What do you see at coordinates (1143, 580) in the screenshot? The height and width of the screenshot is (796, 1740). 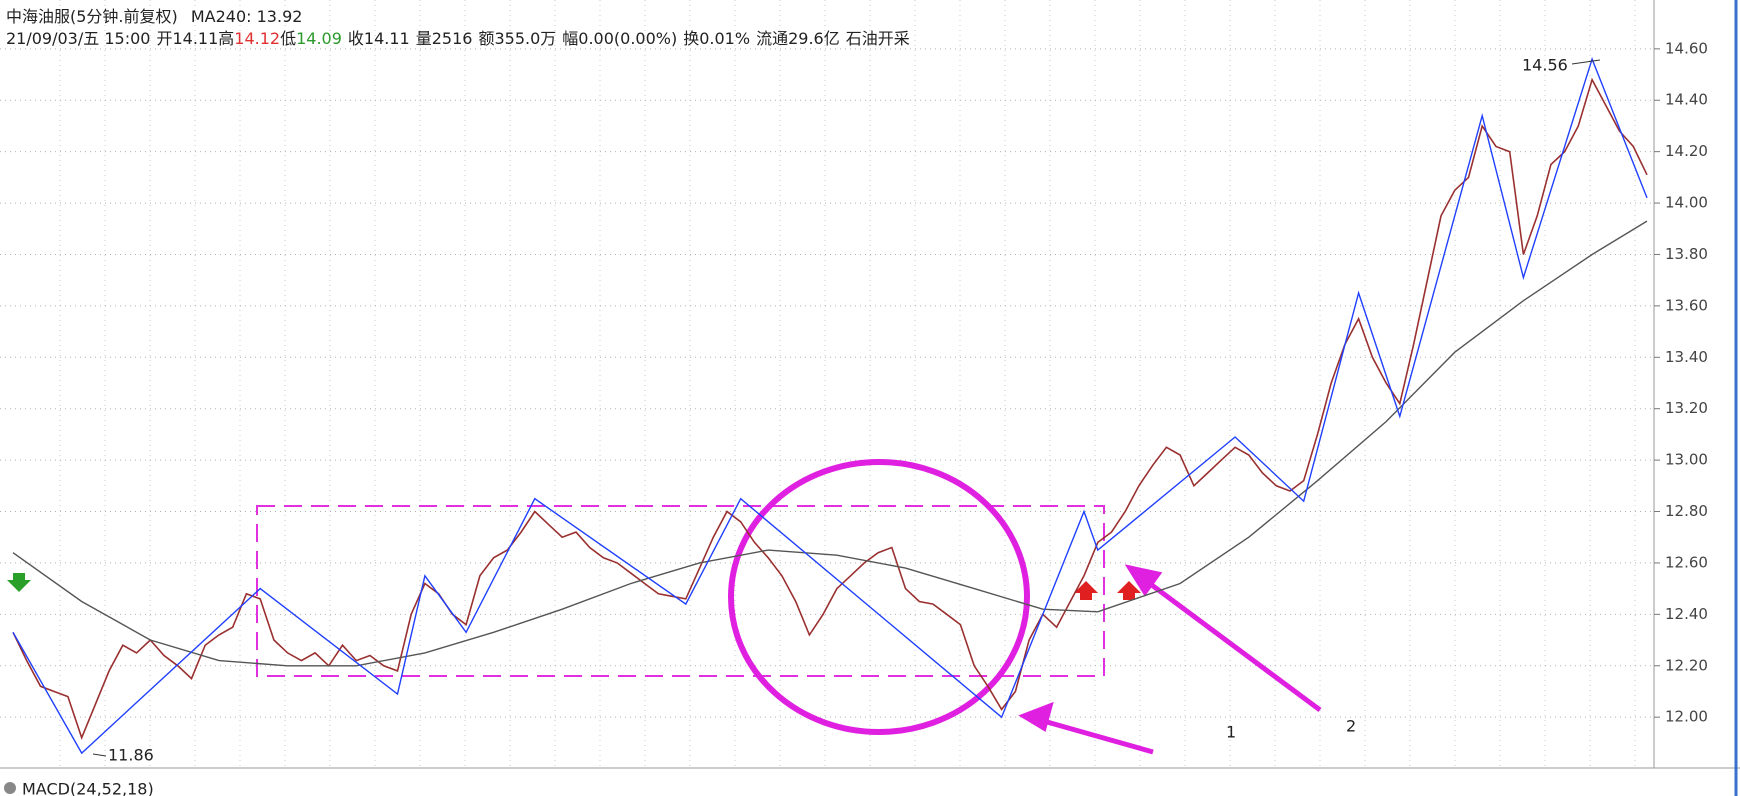 I see `arrow-2-head` at bounding box center [1143, 580].